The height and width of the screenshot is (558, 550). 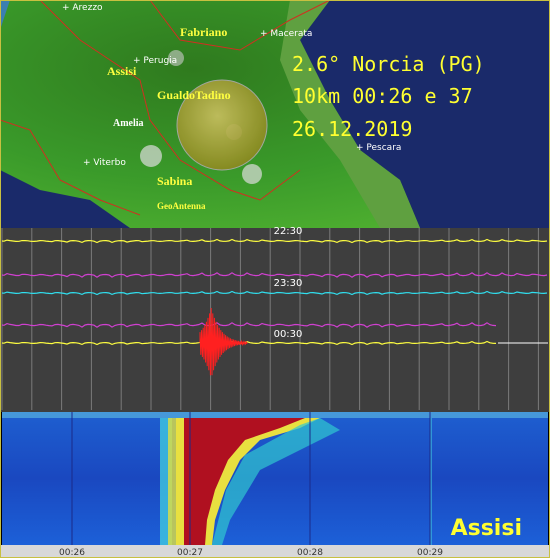 I want to click on event-text: 2.6° Norcia (PG), so click(x=388, y=64).